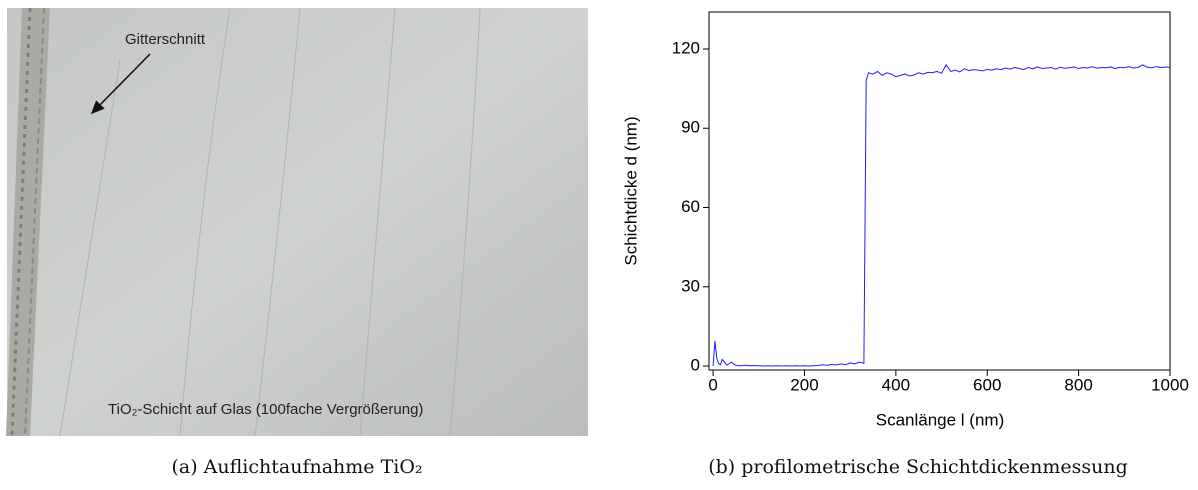 This screenshot has height=490, width=1198. I want to click on y-tick-label: 120, so click(686, 47).